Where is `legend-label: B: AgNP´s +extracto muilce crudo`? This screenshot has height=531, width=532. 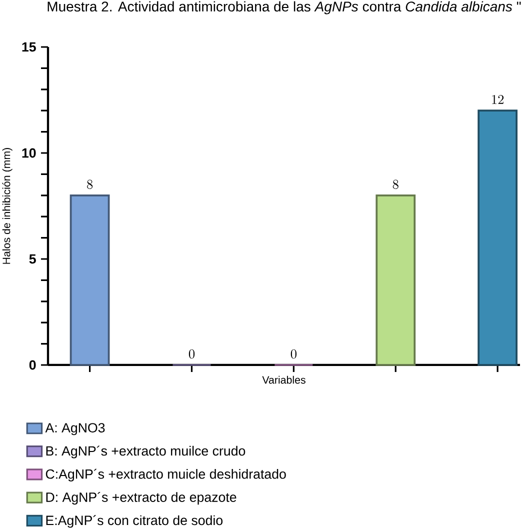
legend-label: B: AgNP´s +extracto muilce crudo is located at coordinates (146, 452).